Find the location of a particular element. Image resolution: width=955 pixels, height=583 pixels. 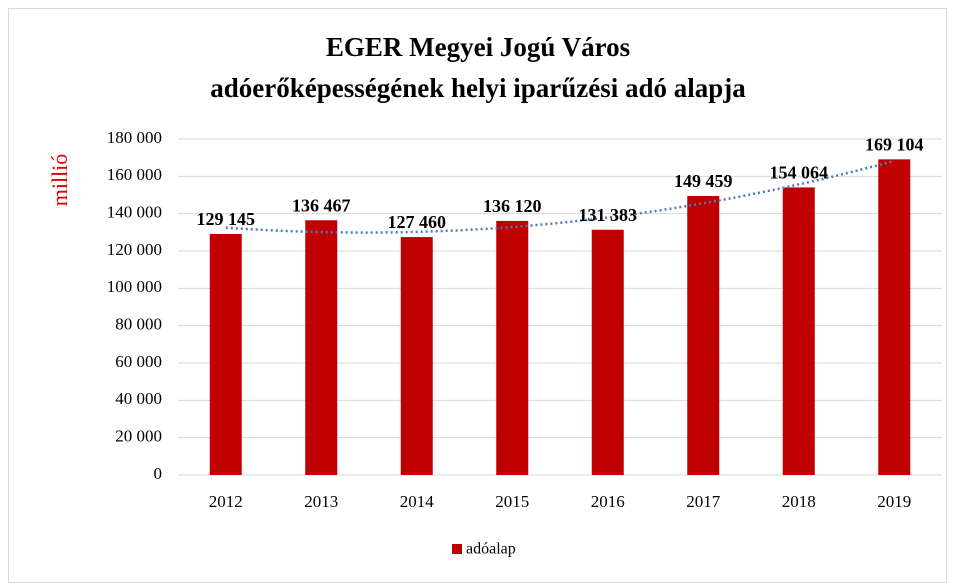

y-tick-label: 120 000 is located at coordinates (134, 249).